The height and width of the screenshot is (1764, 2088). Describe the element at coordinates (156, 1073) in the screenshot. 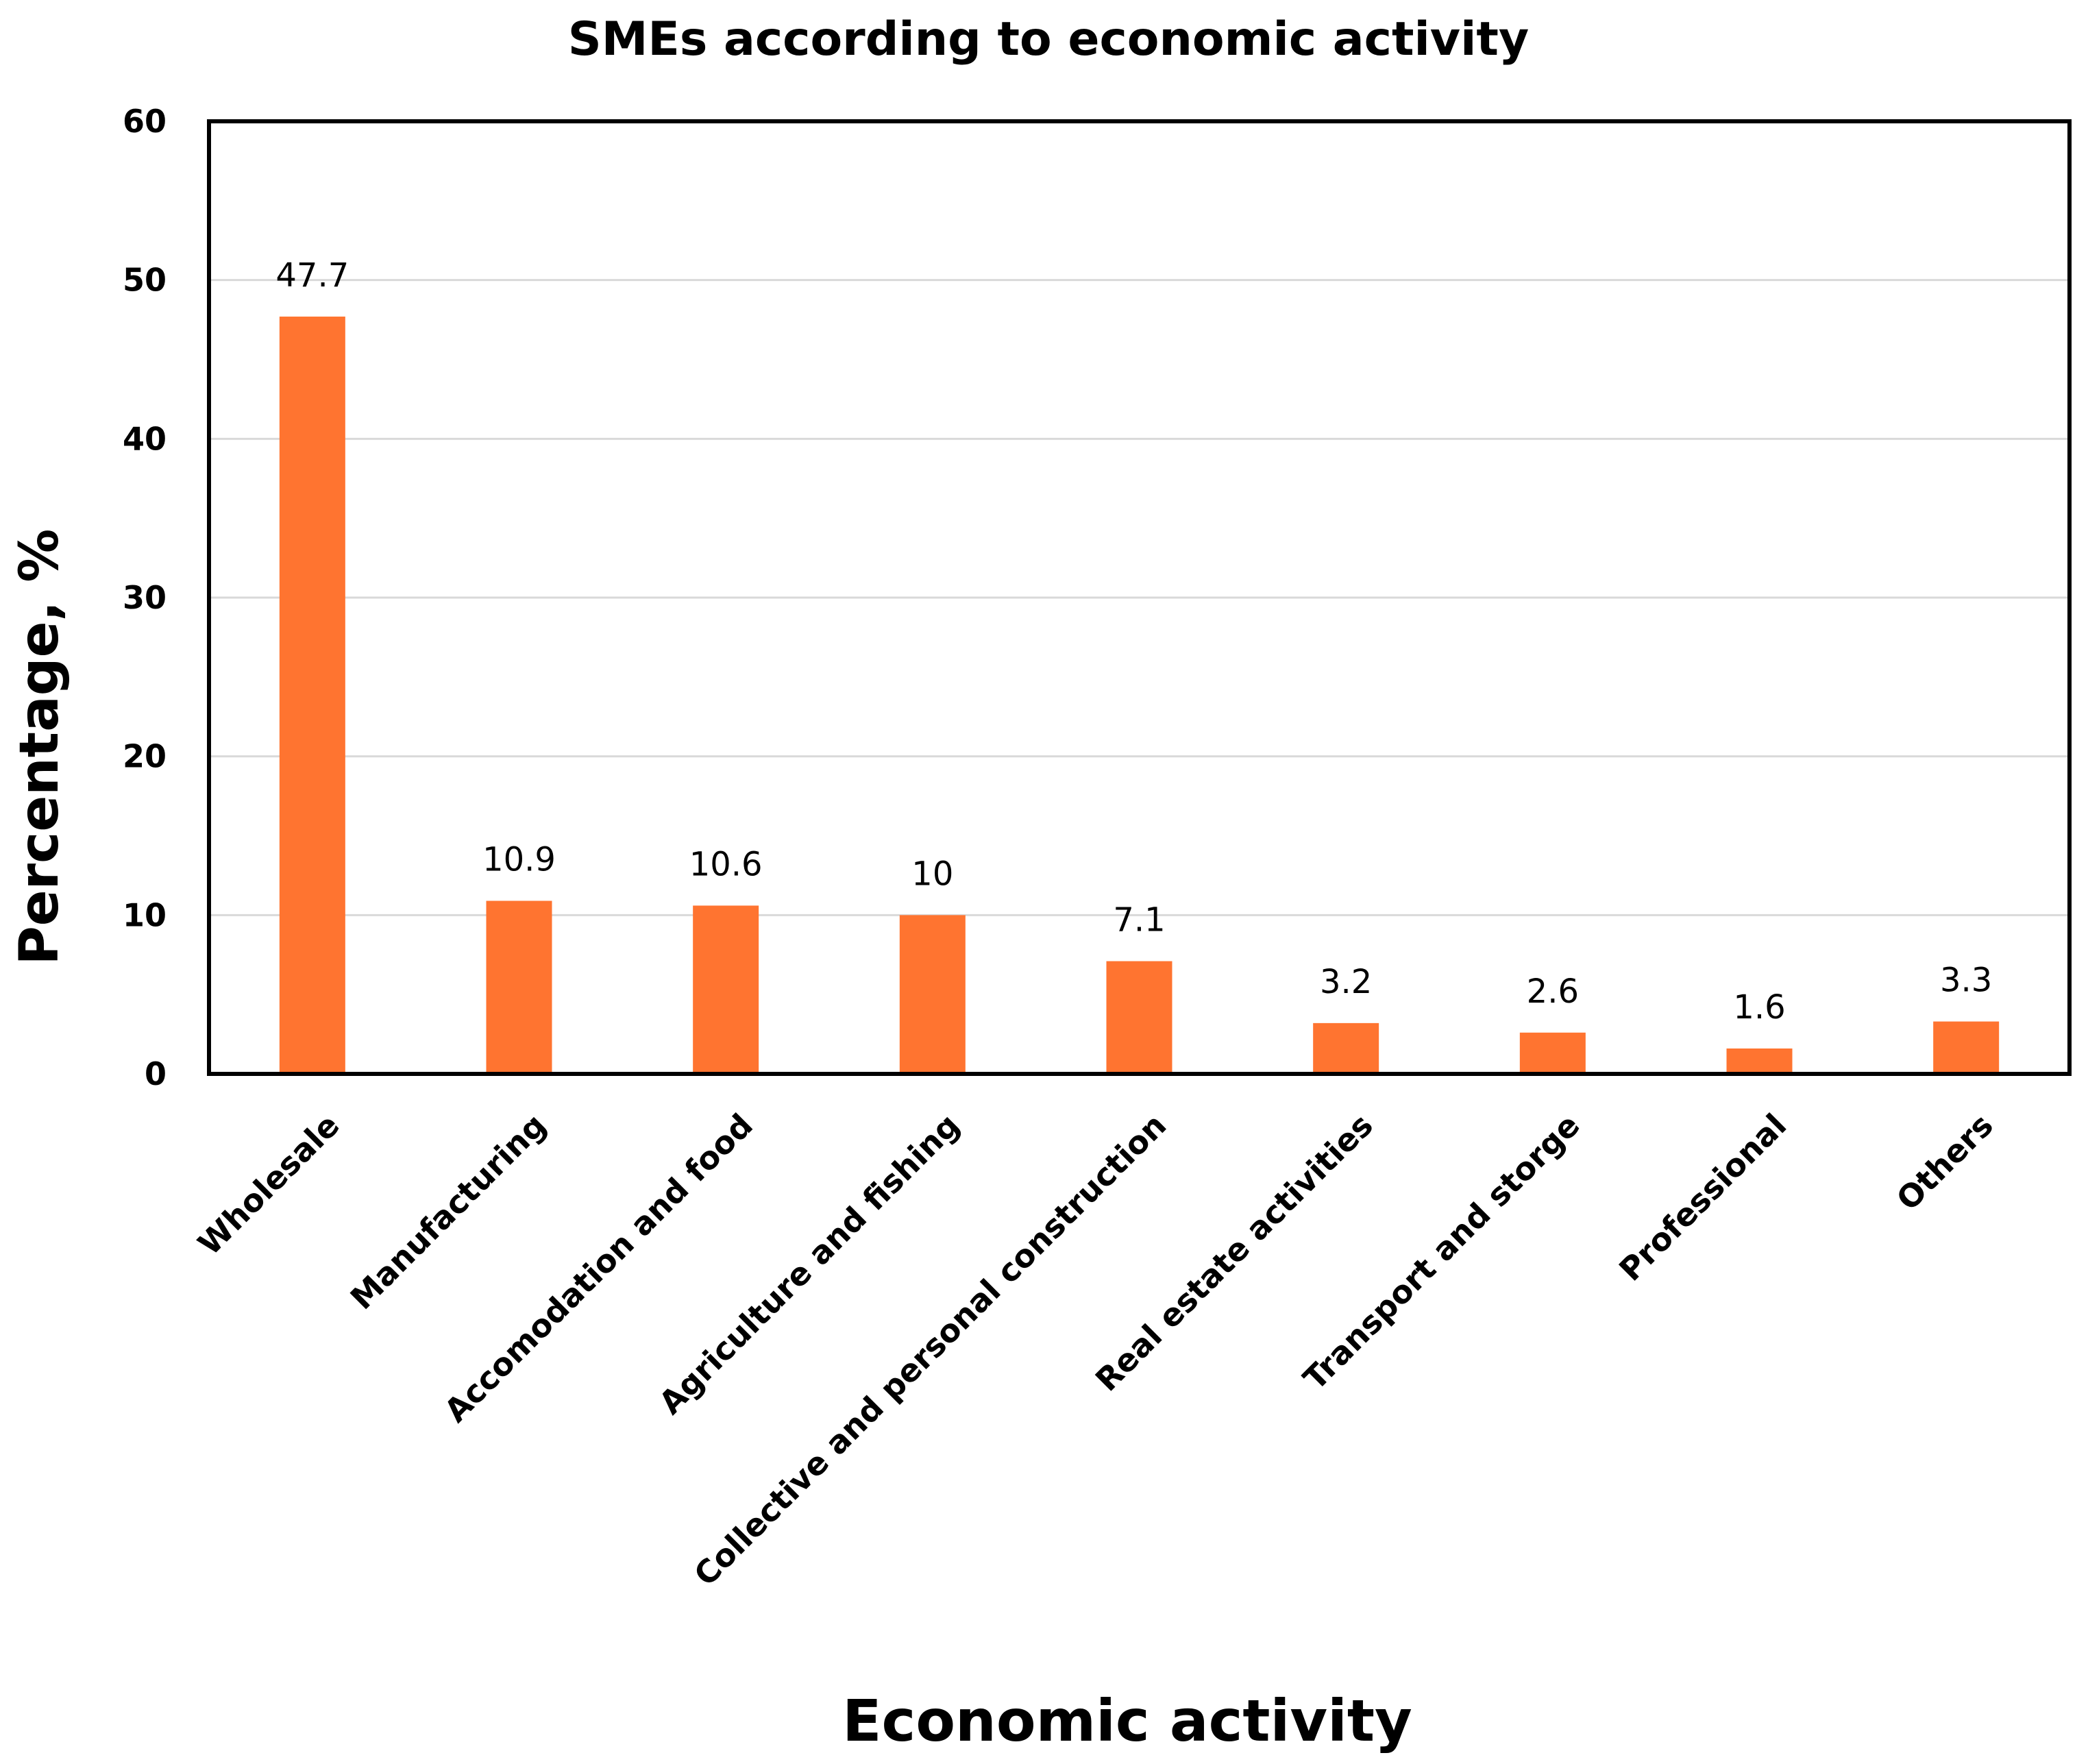

I see `y-tick-label: 0` at that location.